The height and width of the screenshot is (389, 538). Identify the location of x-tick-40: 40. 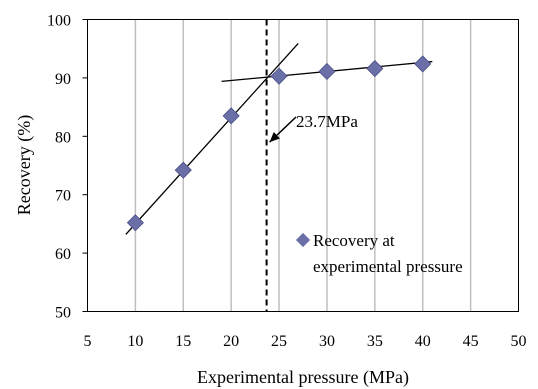
(423, 341).